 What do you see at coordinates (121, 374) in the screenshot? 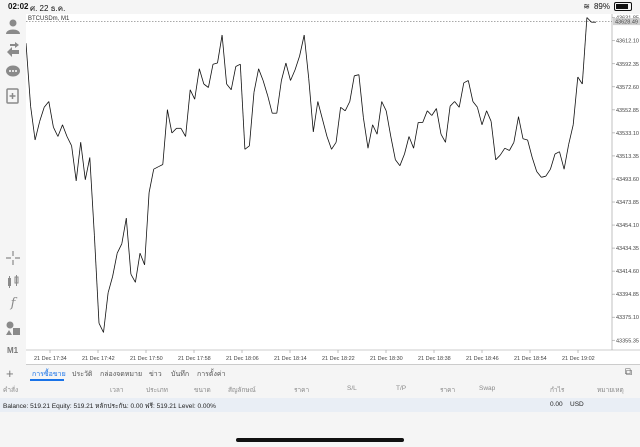
I see `tab-mailbox: กล่องจดหมาย` at bounding box center [121, 374].